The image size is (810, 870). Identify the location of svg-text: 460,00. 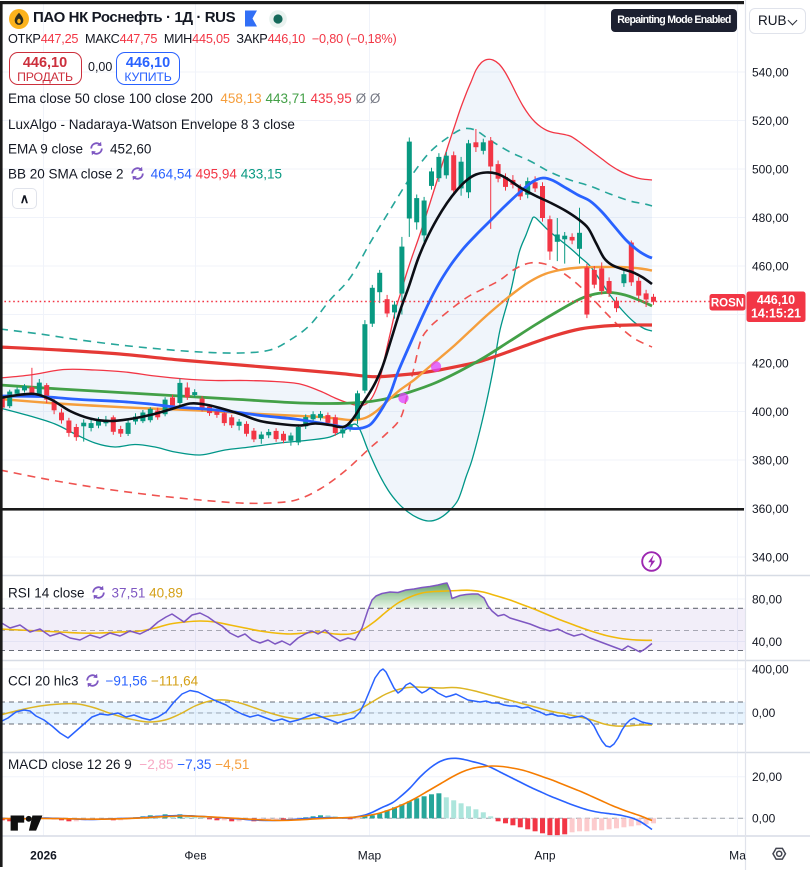
(770, 266).